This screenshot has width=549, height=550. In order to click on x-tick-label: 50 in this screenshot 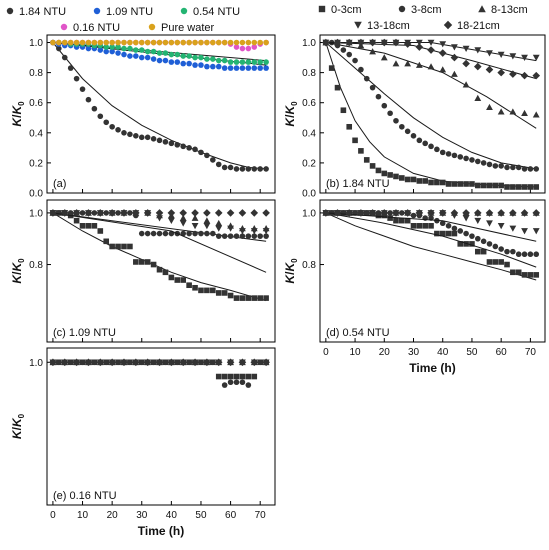, I will do `click(472, 352)`.